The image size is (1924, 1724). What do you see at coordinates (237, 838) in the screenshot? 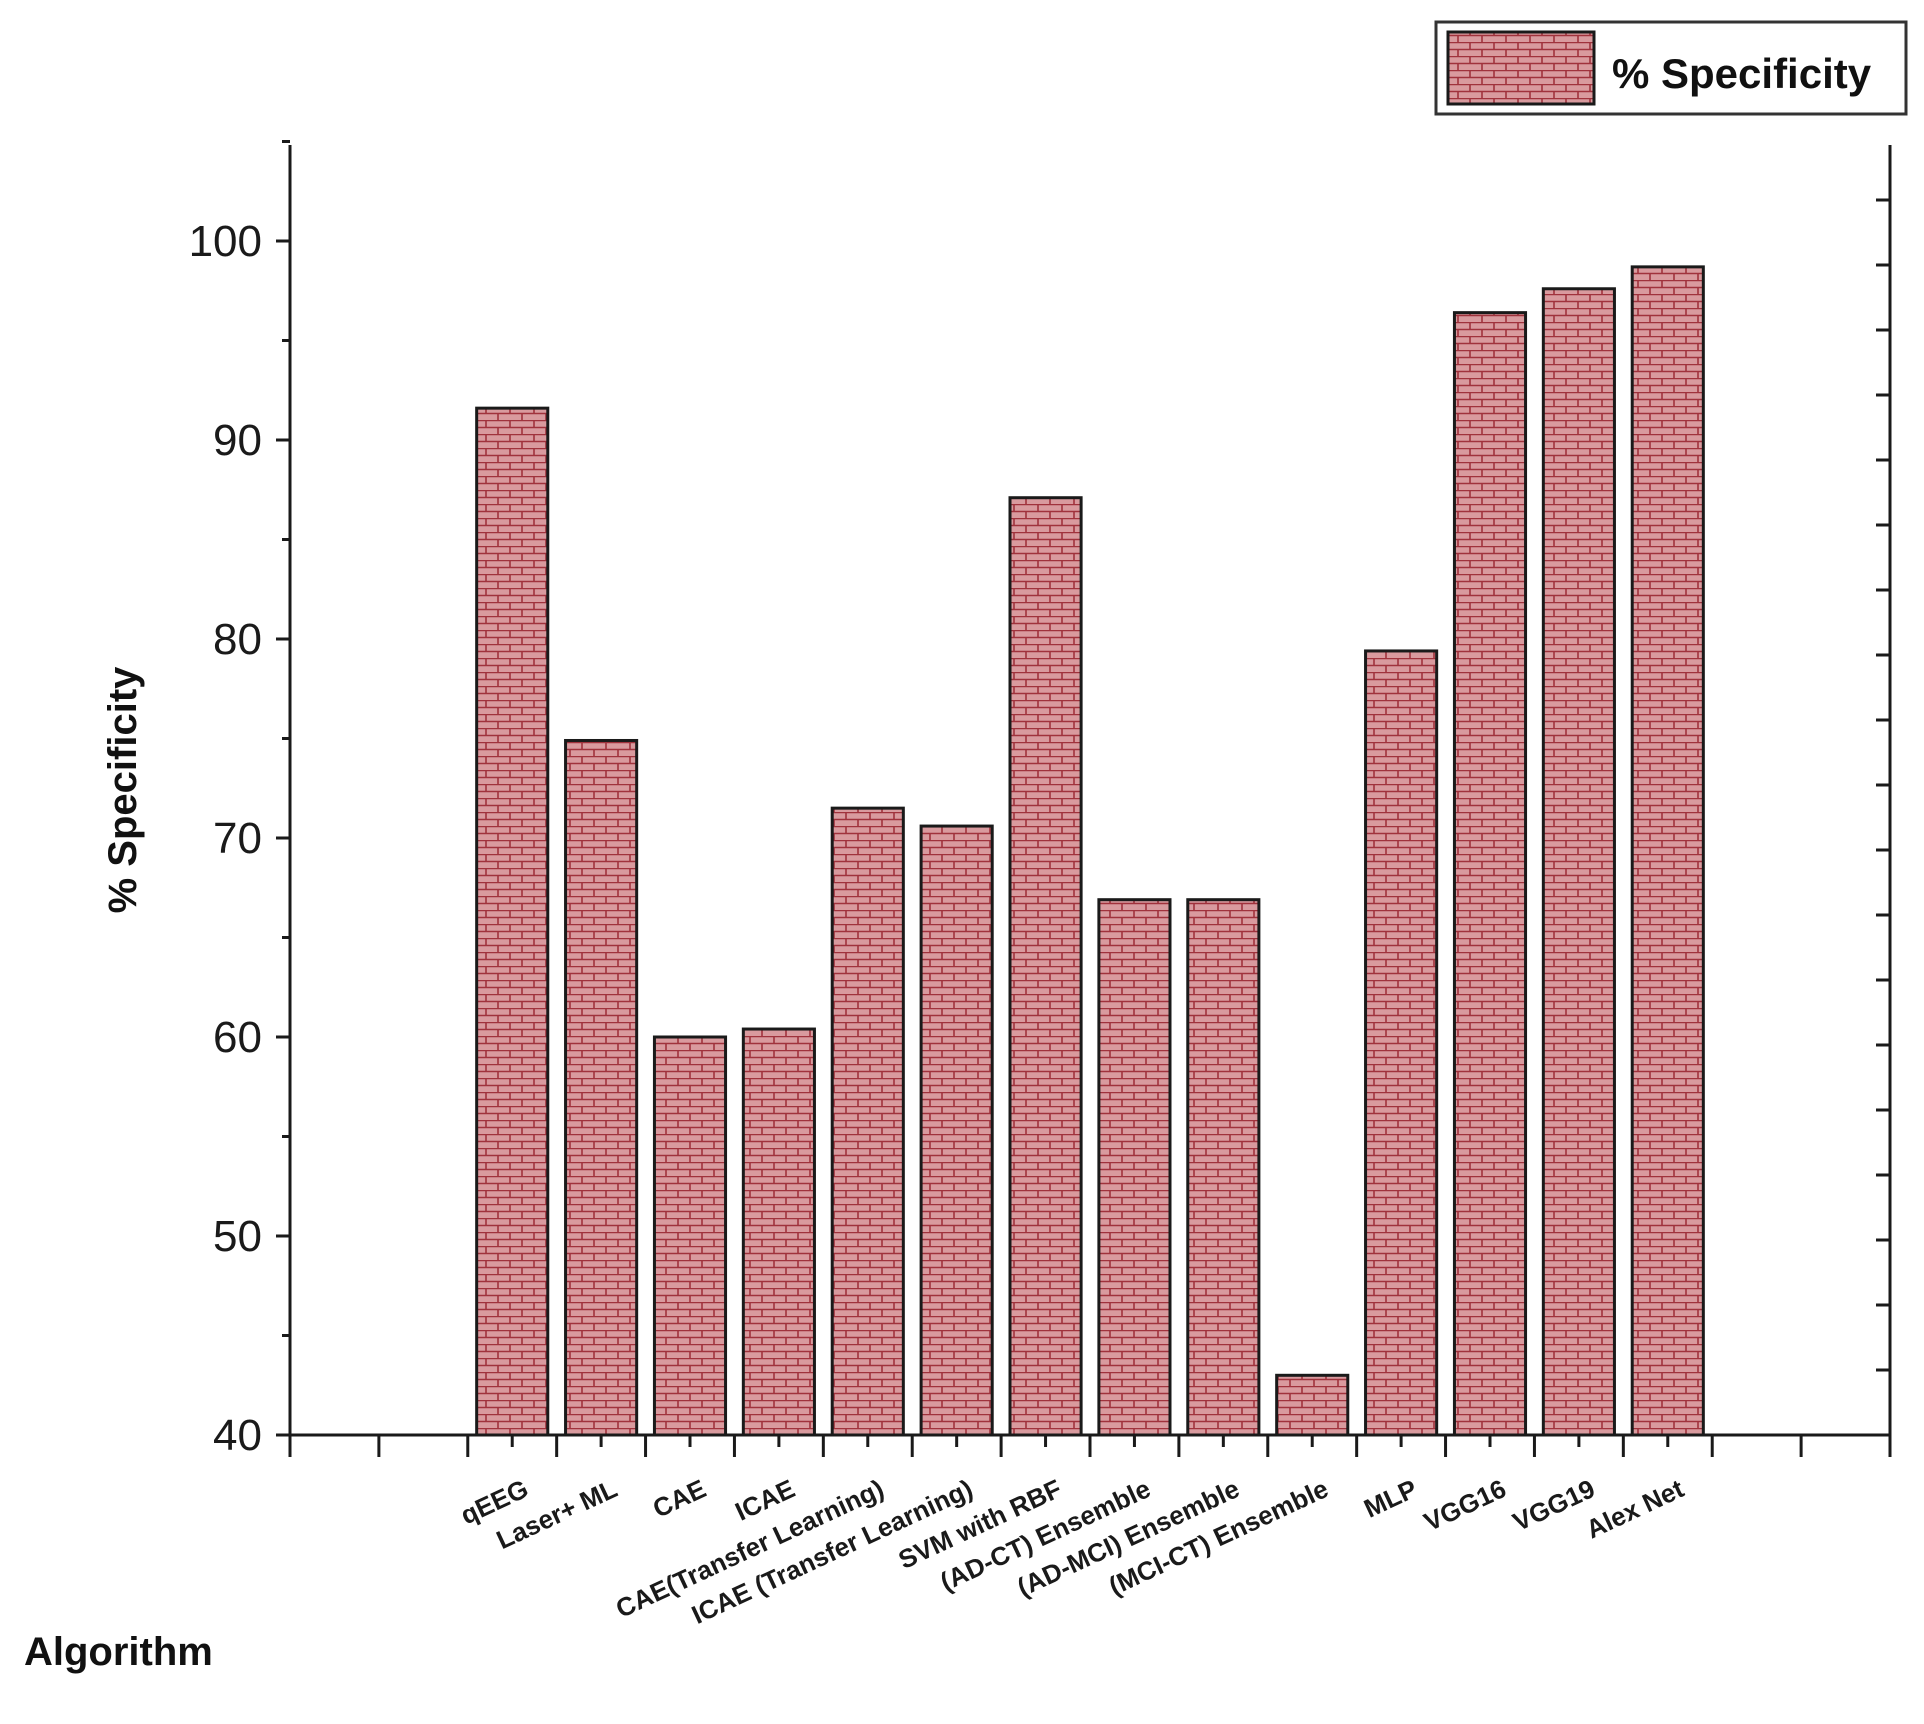
I see `y-tick-label: 70` at bounding box center [237, 838].